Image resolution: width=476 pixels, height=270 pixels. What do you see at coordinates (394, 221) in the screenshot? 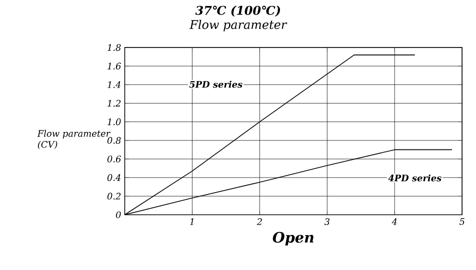
I see `x-tick-label: 4` at bounding box center [394, 221].